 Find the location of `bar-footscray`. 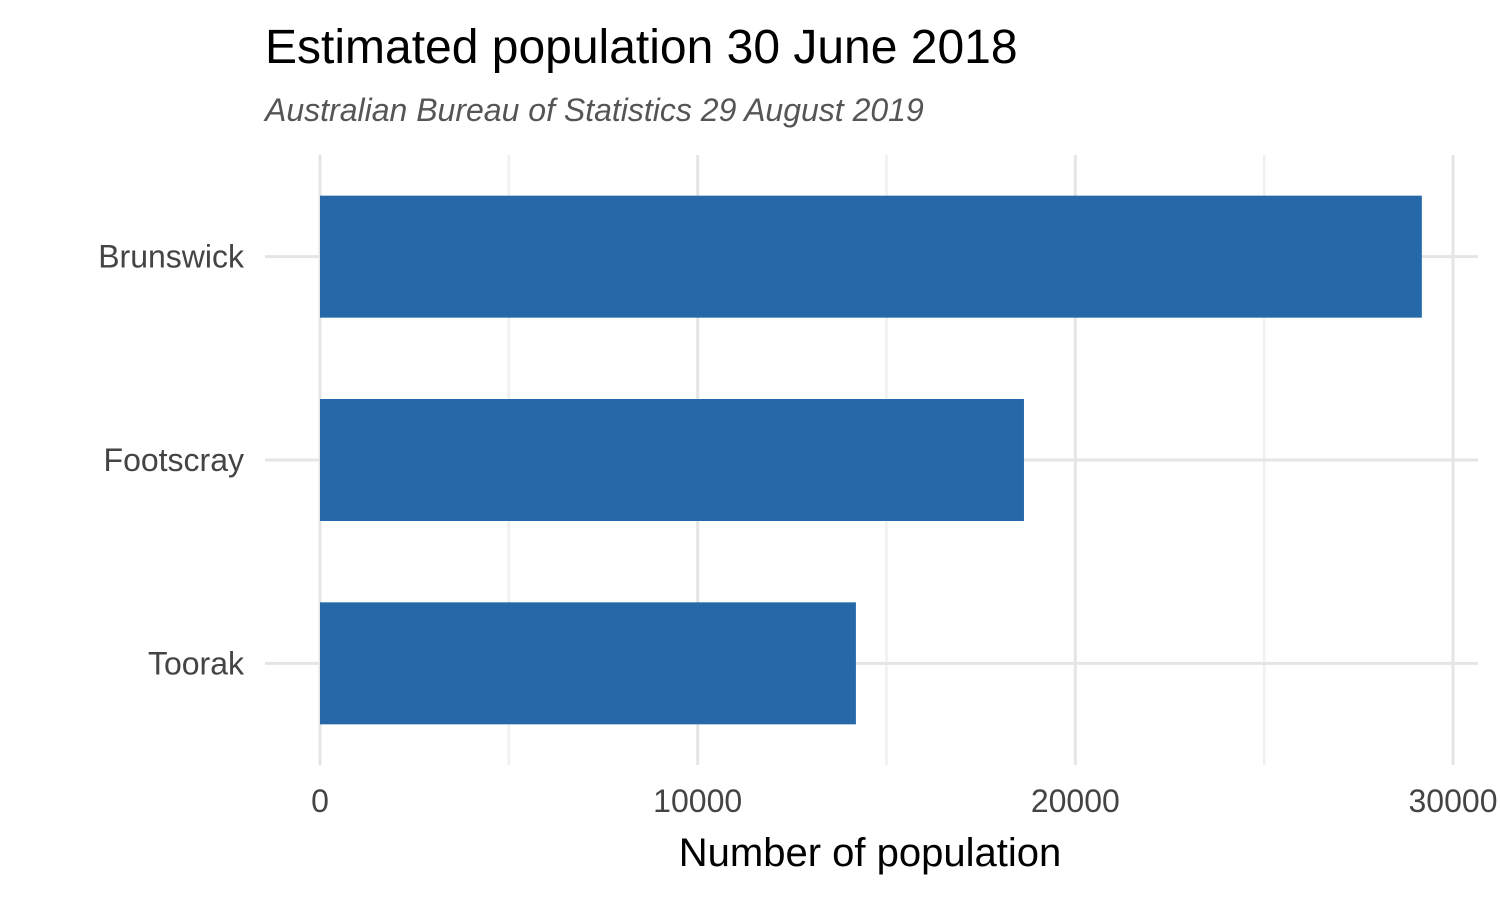

bar-footscray is located at coordinates (672, 460).